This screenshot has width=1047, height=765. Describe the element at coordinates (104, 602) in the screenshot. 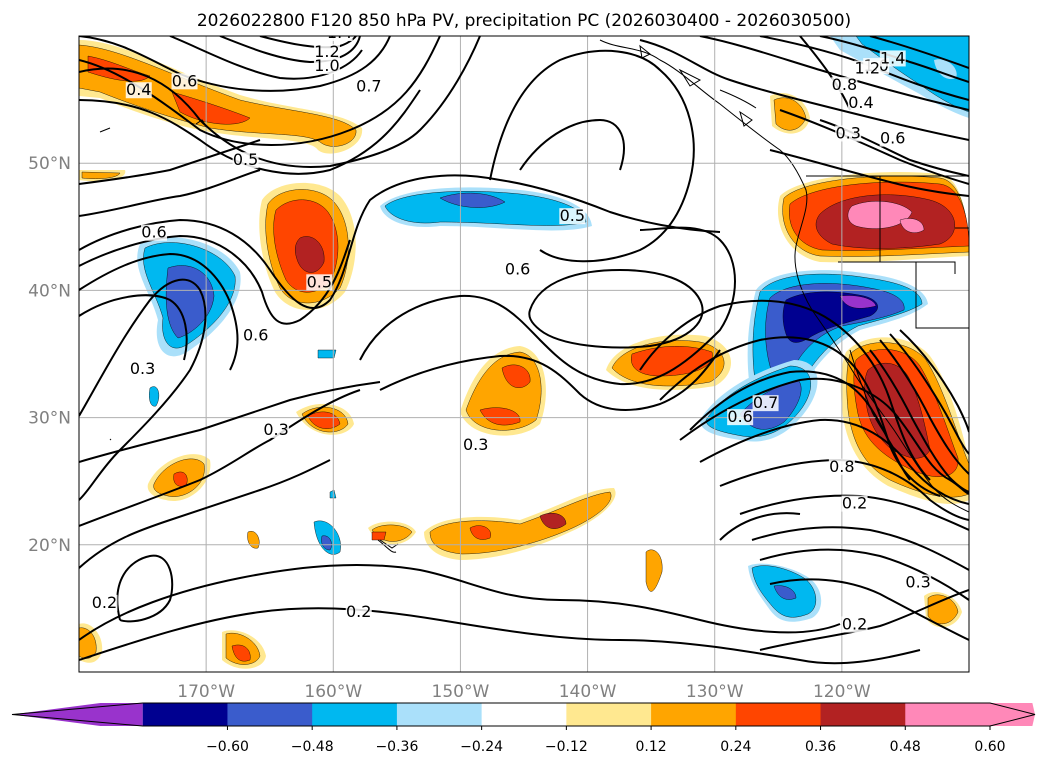

I see `contour-label-26: 0.2` at that location.